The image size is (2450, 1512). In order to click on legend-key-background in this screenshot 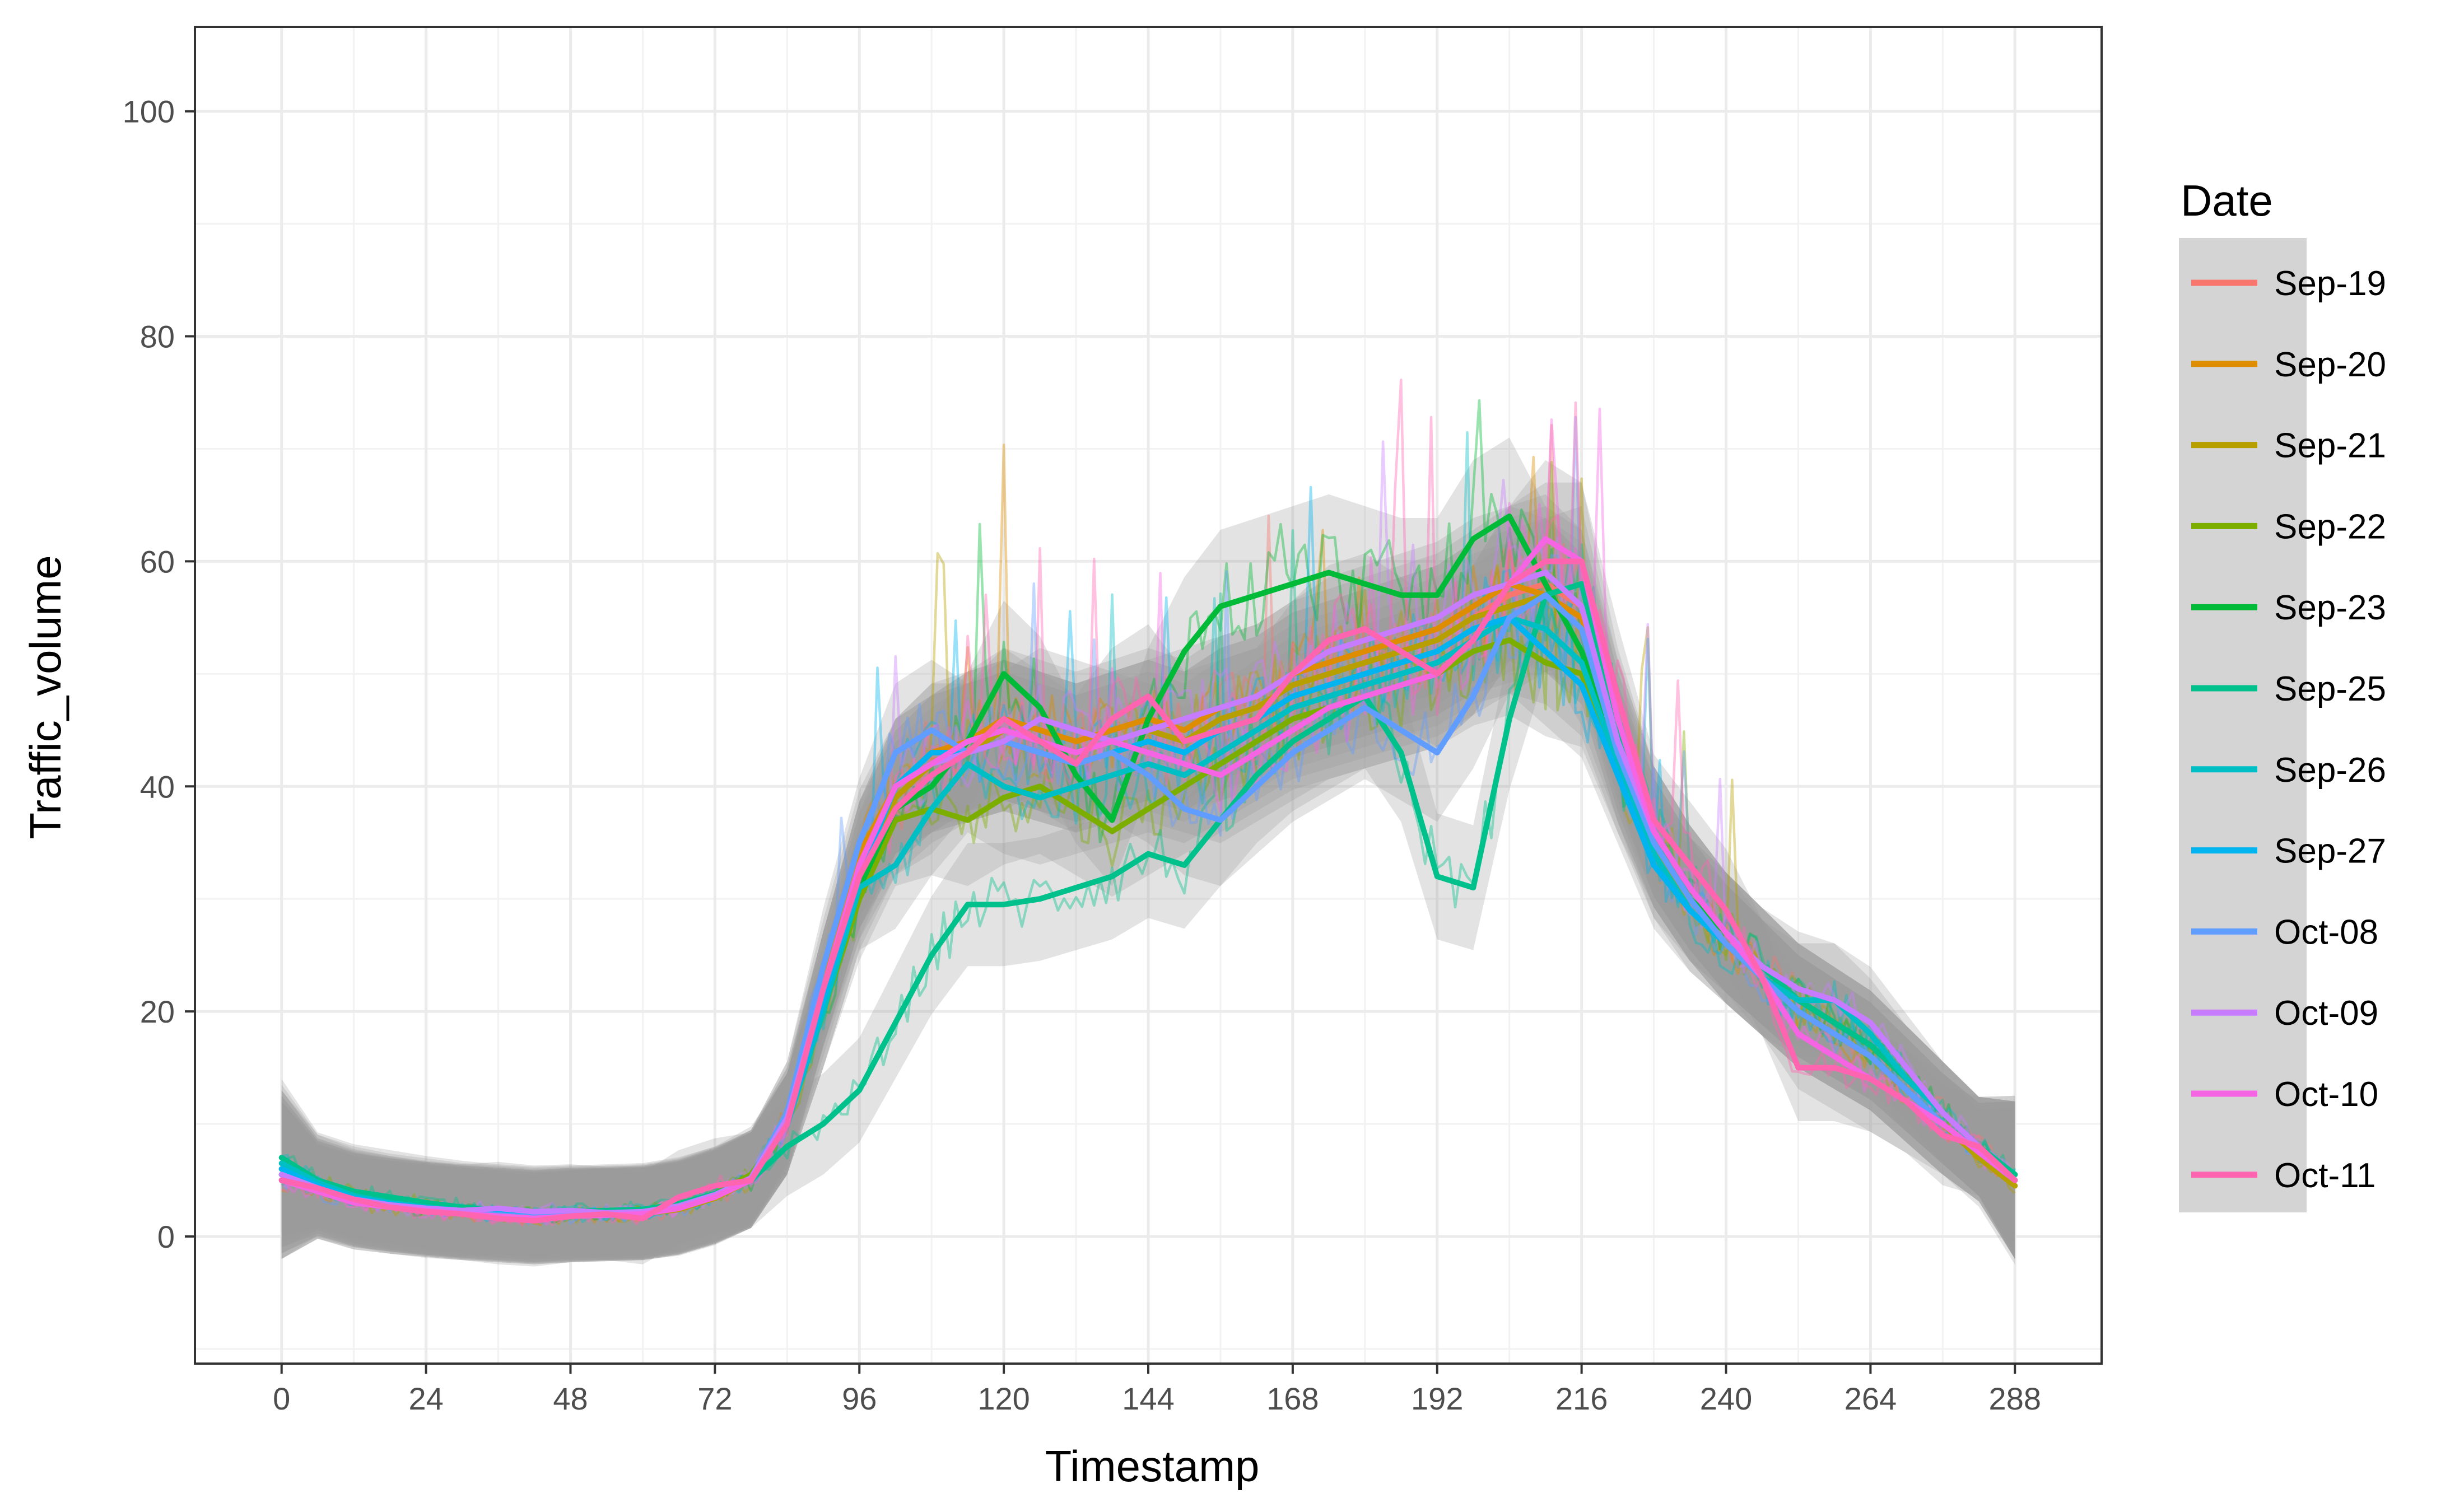, I will do `click(2243, 725)`.